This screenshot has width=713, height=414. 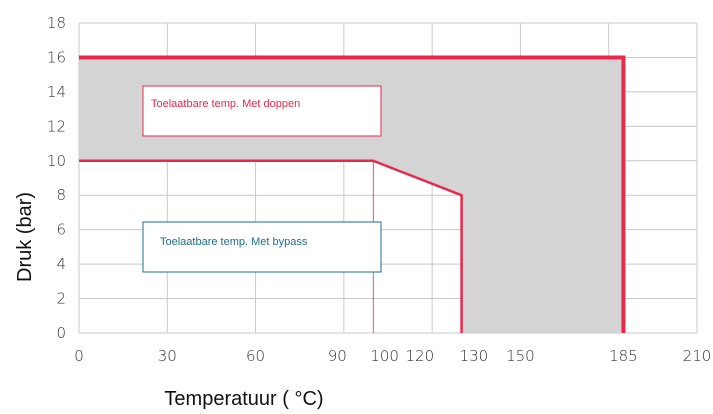 I want to click on x-tick-label: 210, so click(x=697, y=356).